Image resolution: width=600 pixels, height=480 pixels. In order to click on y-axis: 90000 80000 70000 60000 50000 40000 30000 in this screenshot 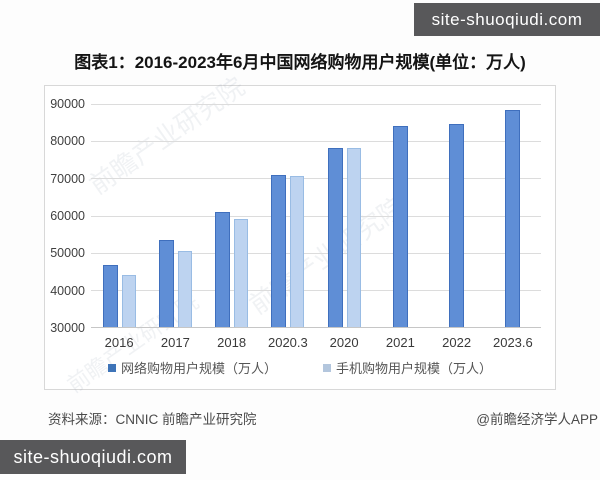, I will do `click(65, 216)`.